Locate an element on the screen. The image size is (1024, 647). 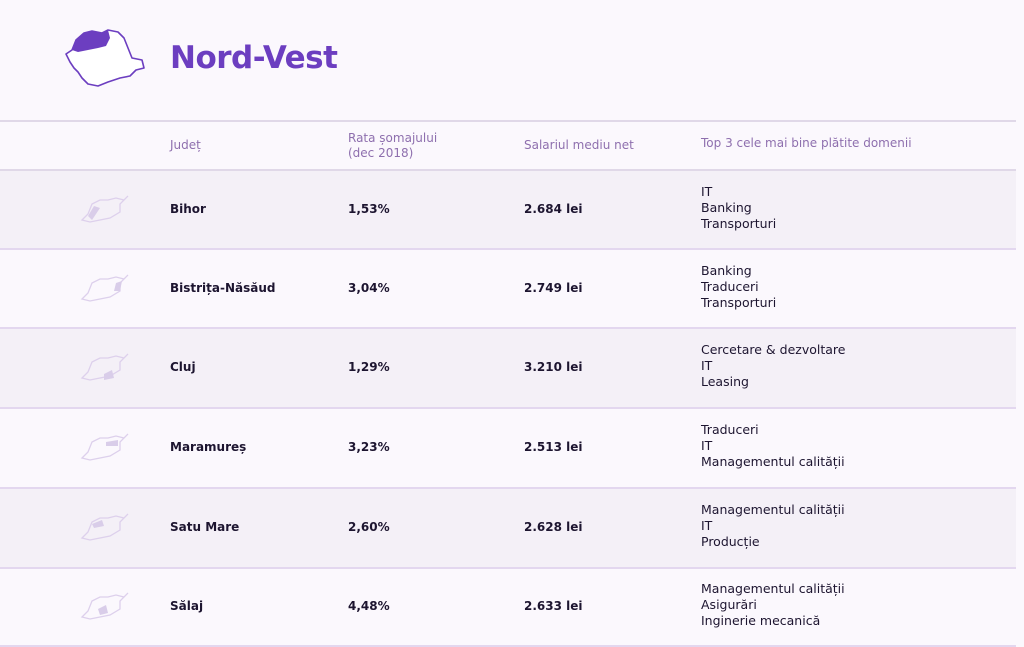
domain-item: Producție is located at coordinates (730, 541).